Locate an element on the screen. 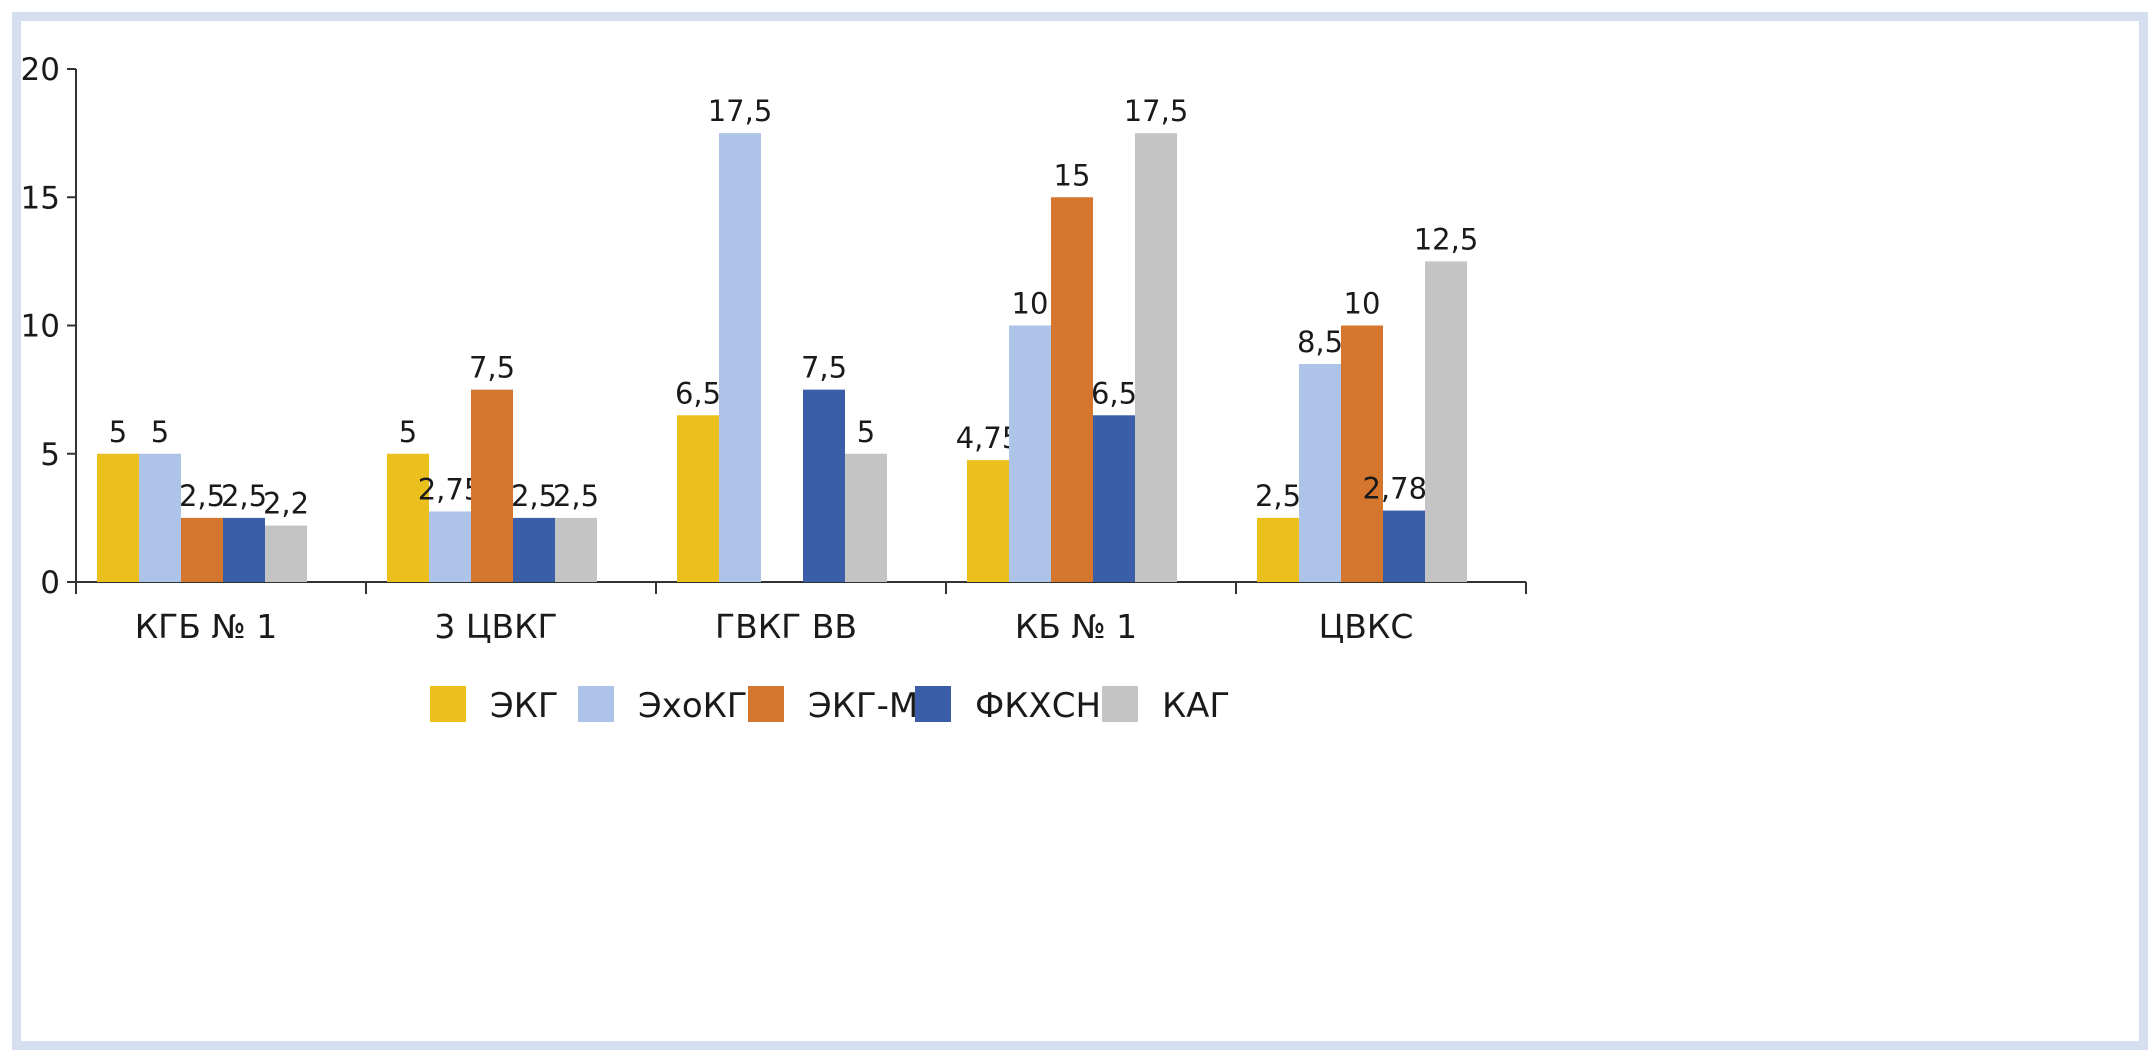  category-label: КГБ № 1 is located at coordinates (206, 626).